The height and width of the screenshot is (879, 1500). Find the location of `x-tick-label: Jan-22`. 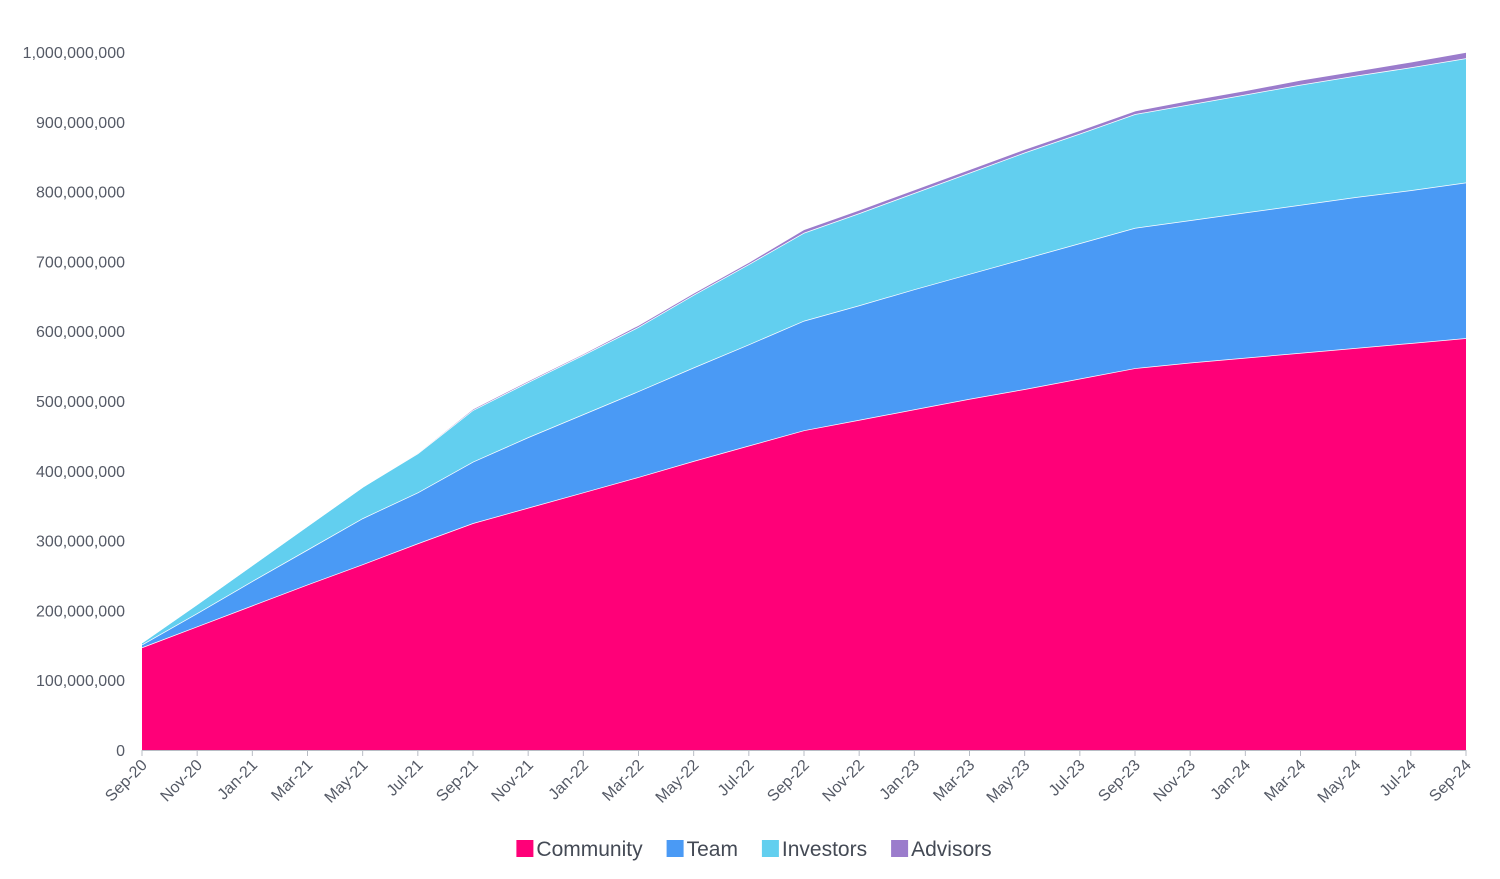

x-tick-label: Jan-22 is located at coordinates (569, 780).